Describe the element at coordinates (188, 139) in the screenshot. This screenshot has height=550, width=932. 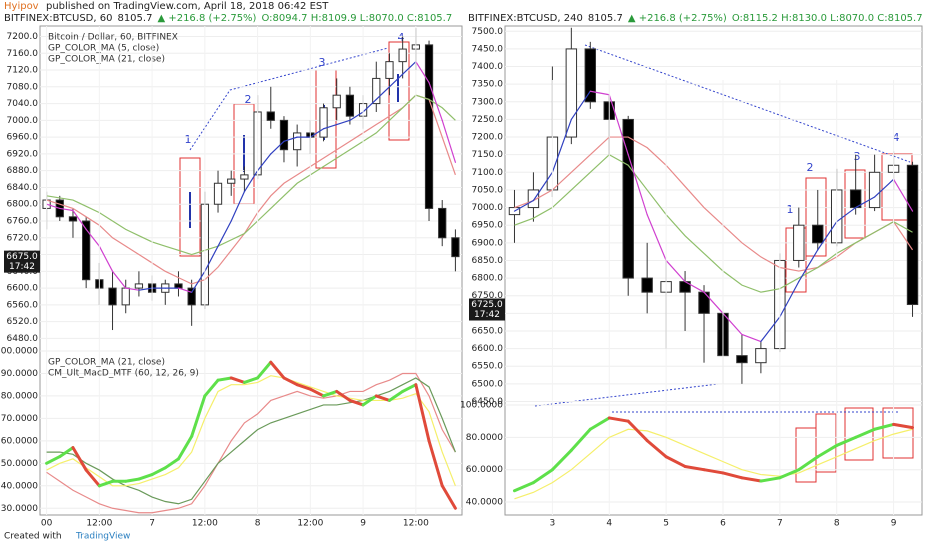
I see `annotation-label: 1` at that location.